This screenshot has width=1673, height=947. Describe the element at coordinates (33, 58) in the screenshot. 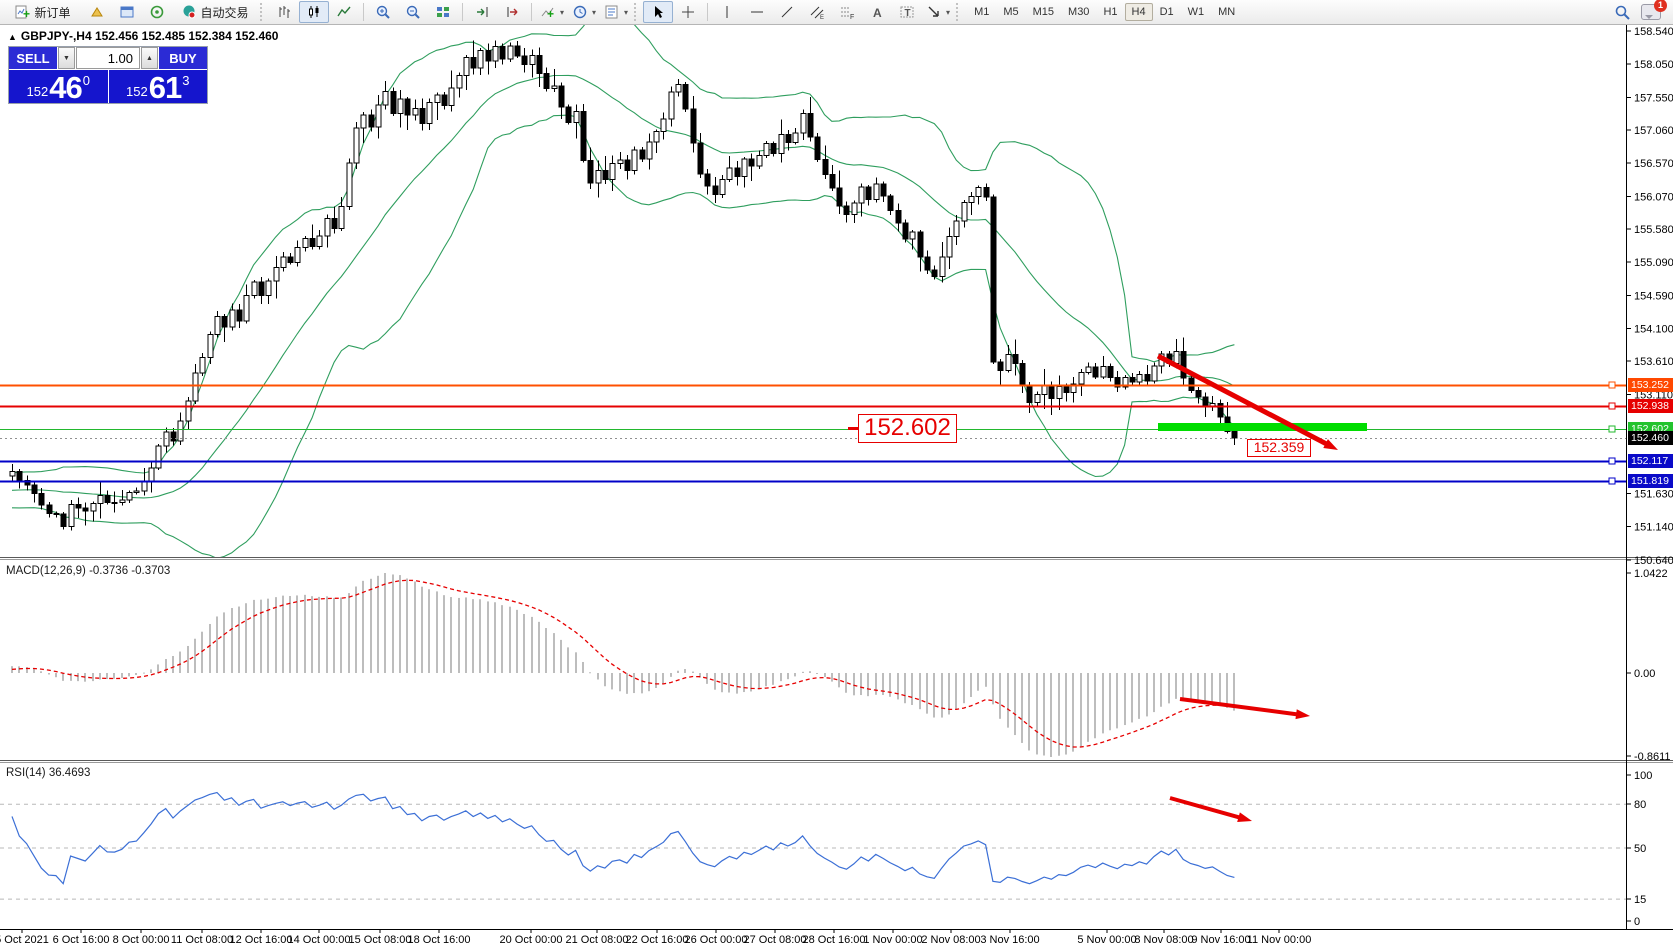

I see `sell-button: SELL` at that location.